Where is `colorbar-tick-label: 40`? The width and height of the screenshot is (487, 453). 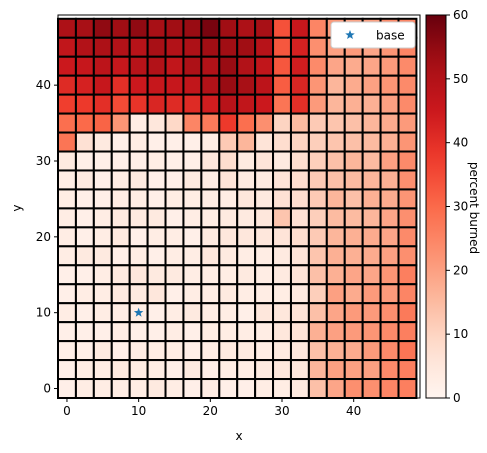 colorbar-tick-label: 40 is located at coordinates (460, 143).